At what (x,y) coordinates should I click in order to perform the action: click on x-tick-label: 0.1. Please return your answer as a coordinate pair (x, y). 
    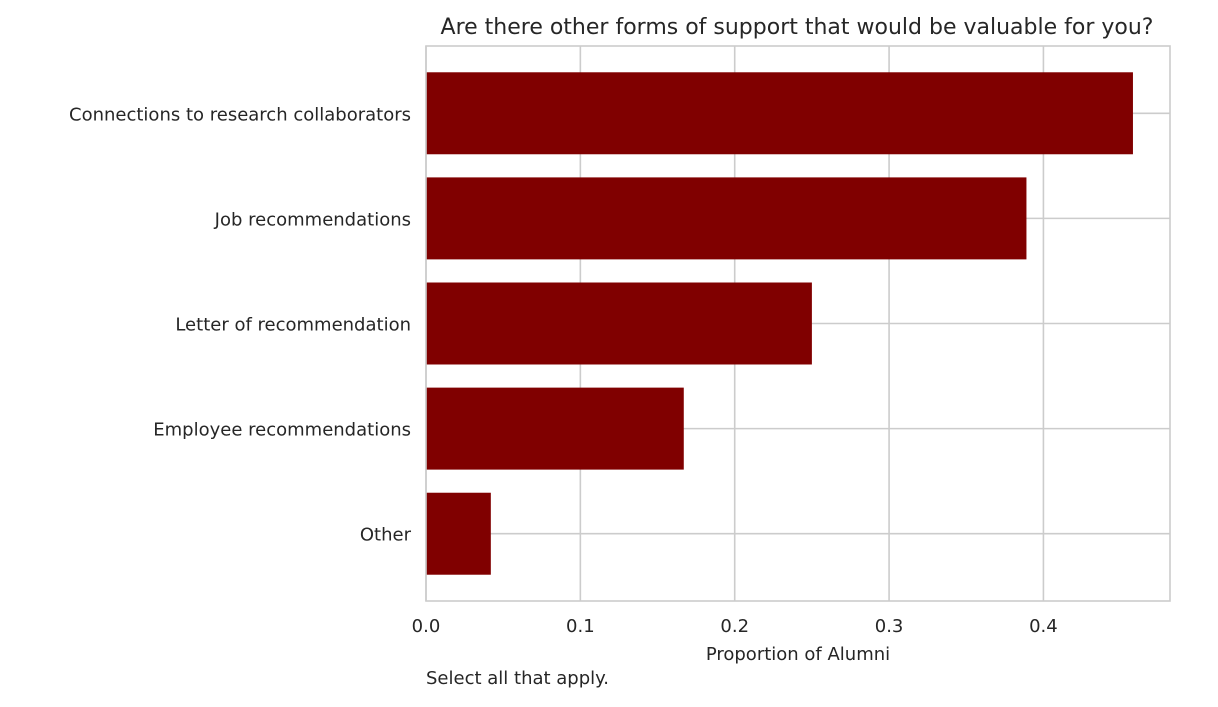
    Looking at the image, I should click on (580, 626).